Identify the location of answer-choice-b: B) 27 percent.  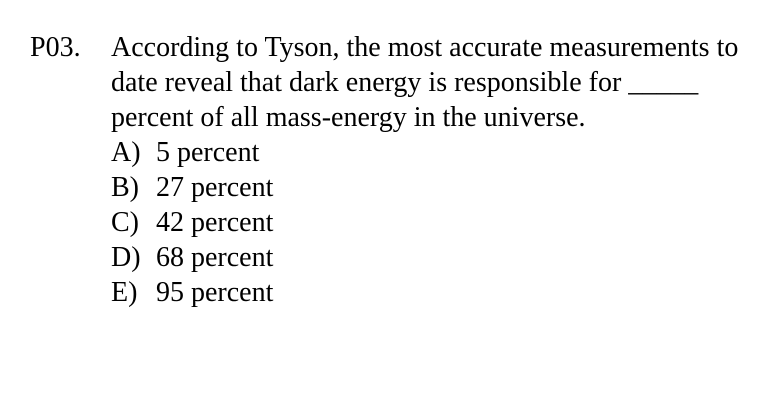
(430, 187).